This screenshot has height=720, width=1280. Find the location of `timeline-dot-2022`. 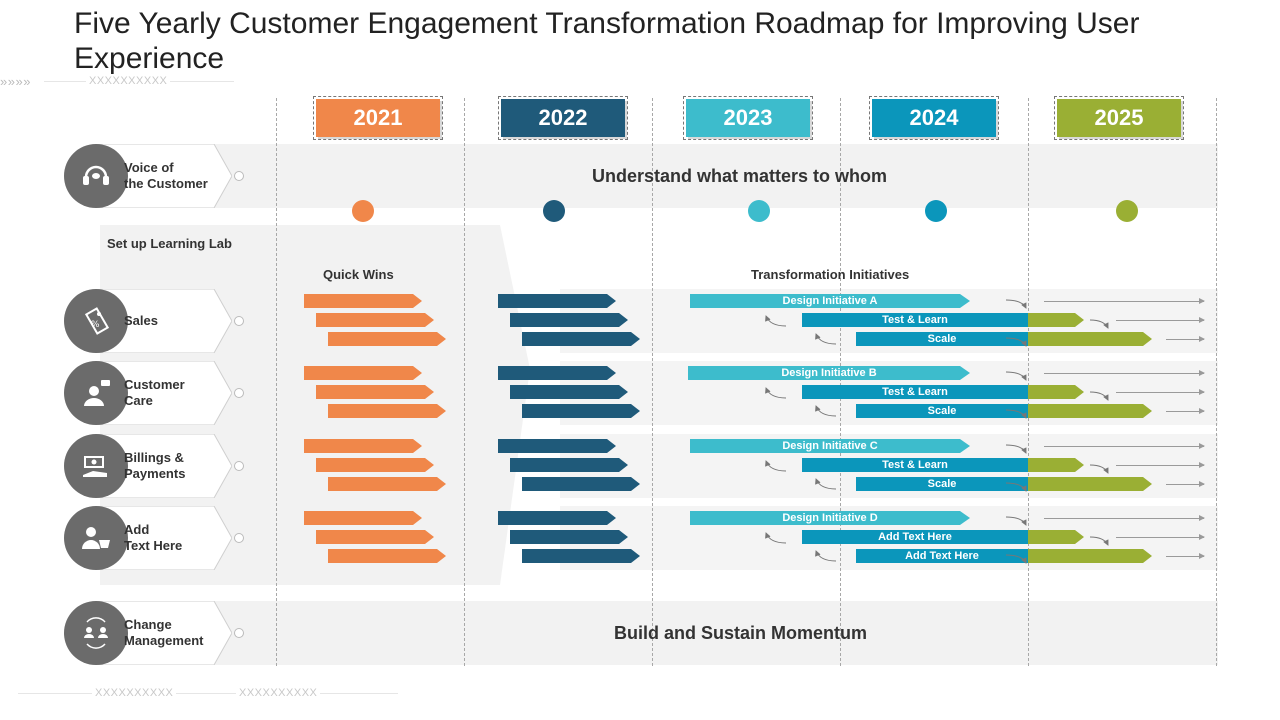

timeline-dot-2022 is located at coordinates (554, 211).